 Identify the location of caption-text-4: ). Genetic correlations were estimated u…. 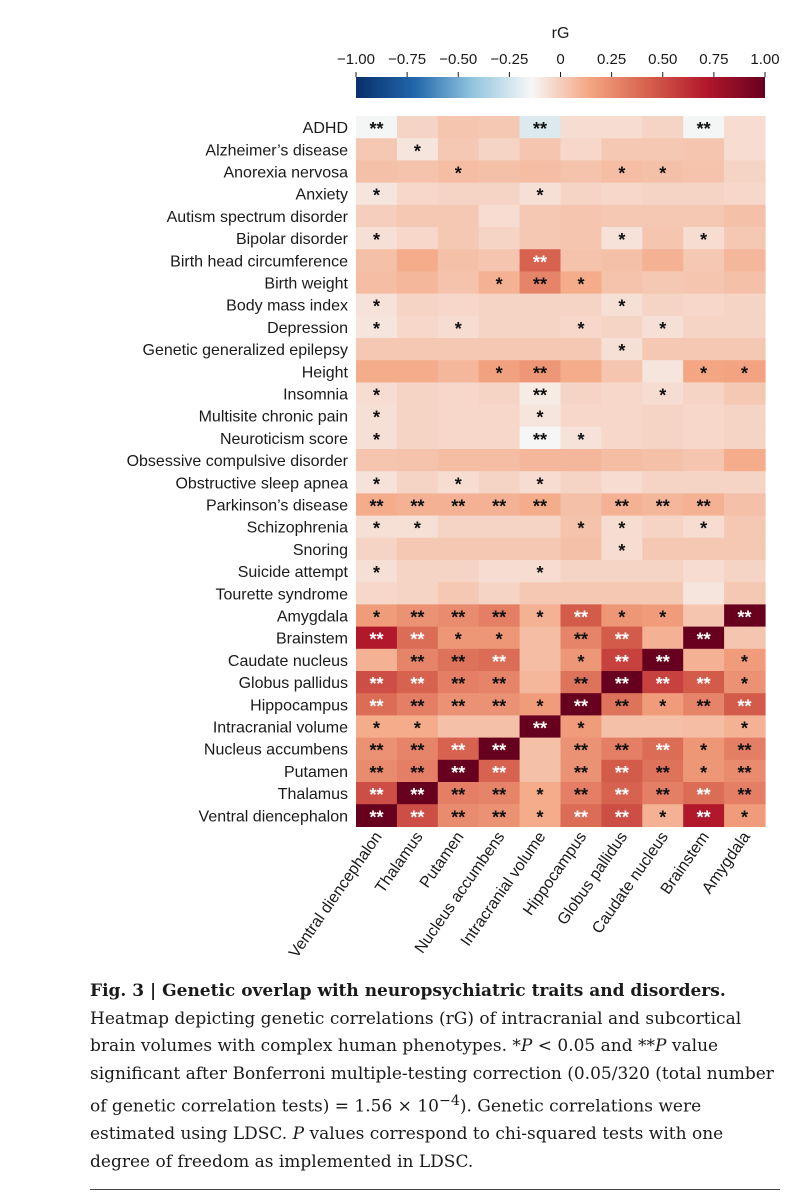
(396, 1120).